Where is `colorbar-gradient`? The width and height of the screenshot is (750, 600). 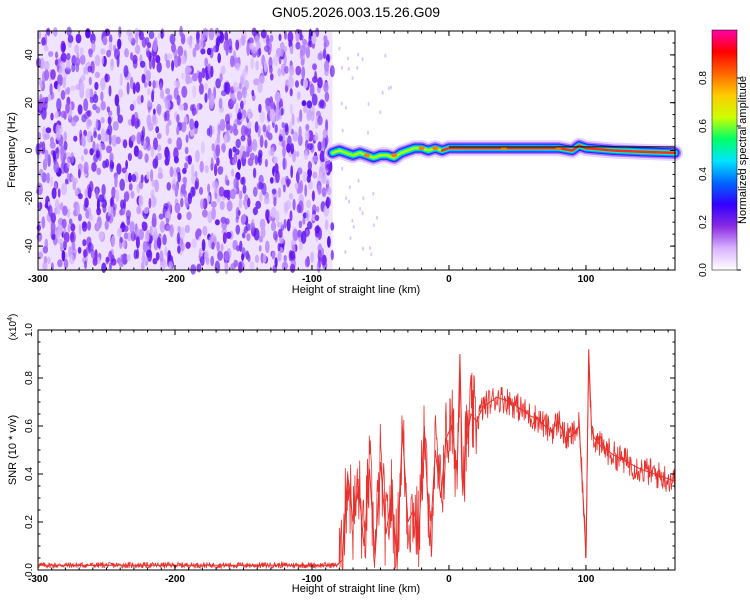
colorbar-gradient is located at coordinates (724, 150).